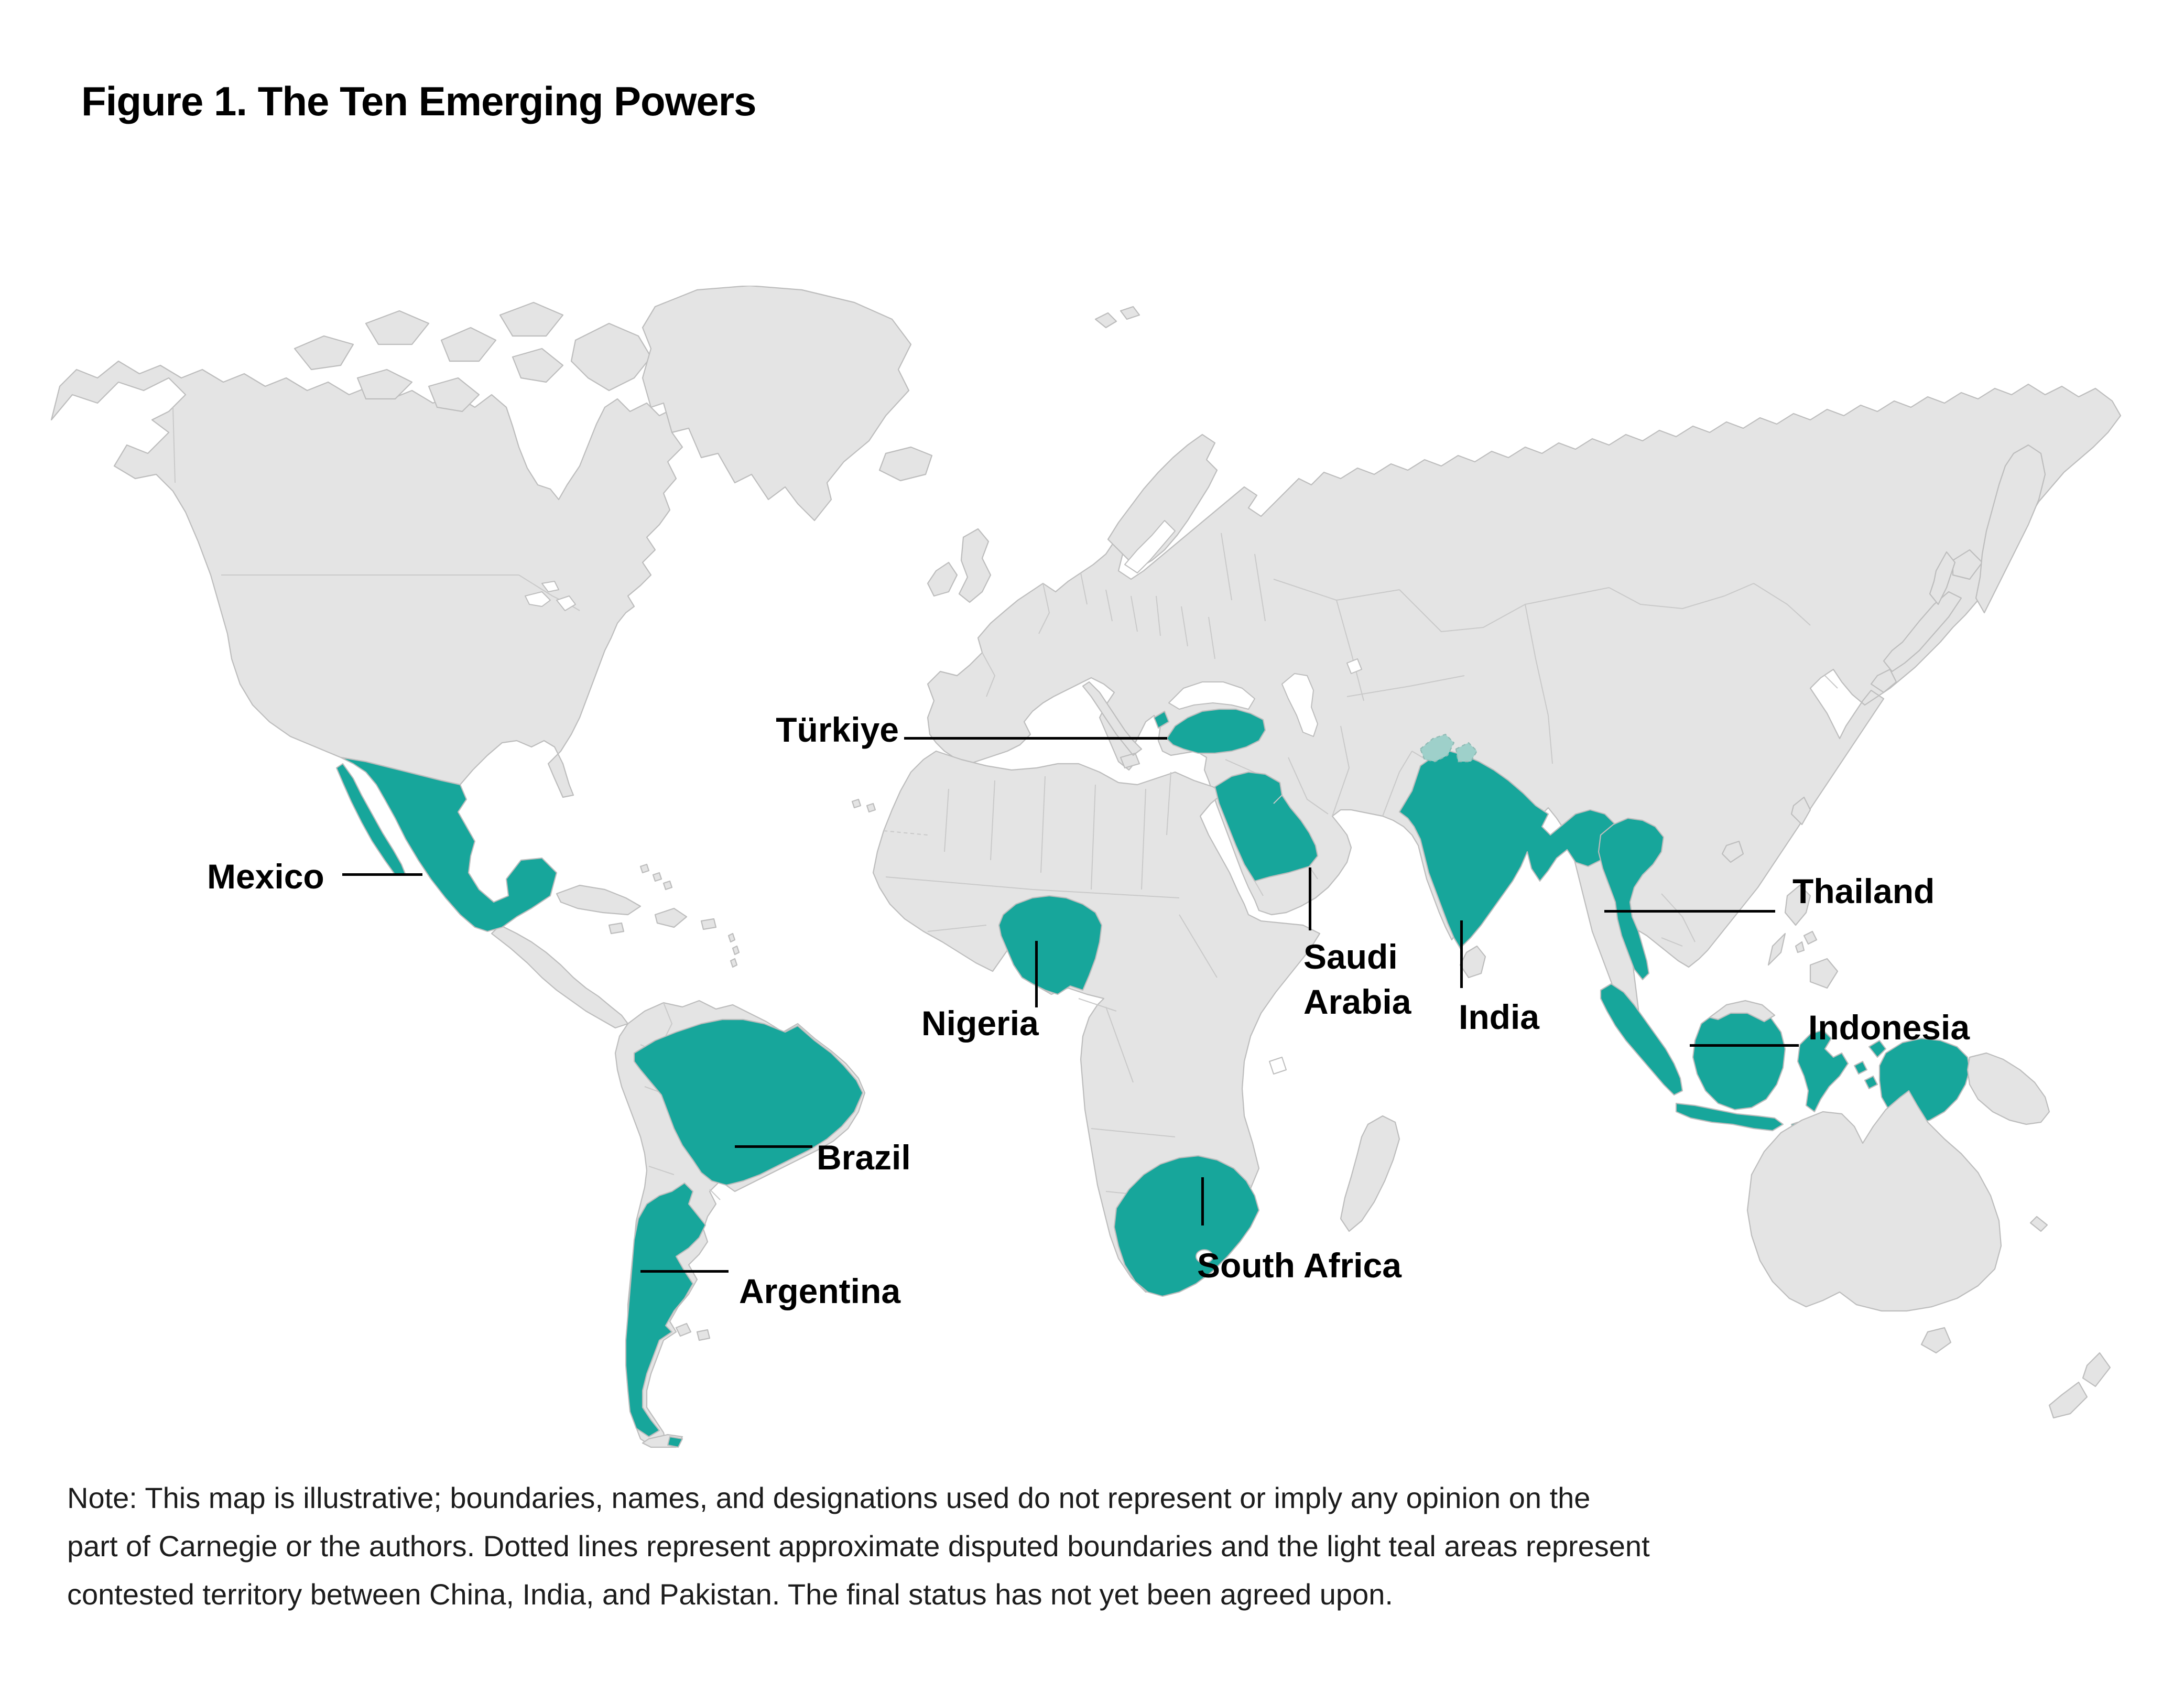  What do you see at coordinates (773, 1146) in the screenshot?
I see `leader-brazil` at bounding box center [773, 1146].